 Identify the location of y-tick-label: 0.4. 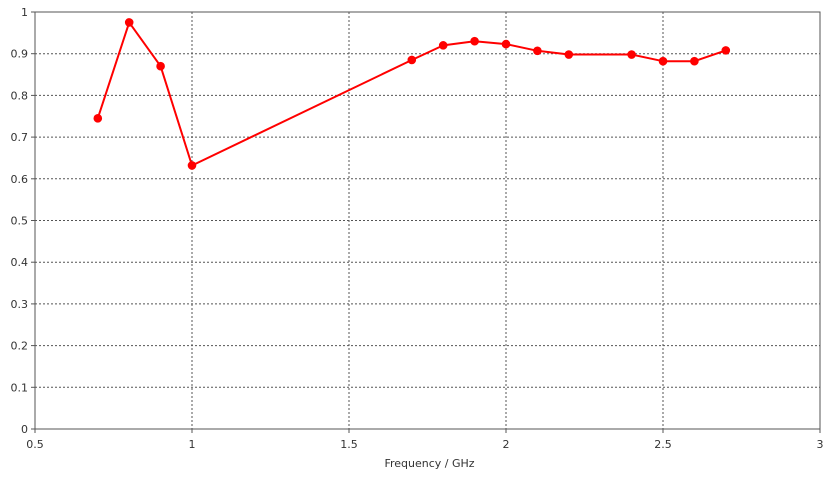
(20, 262).